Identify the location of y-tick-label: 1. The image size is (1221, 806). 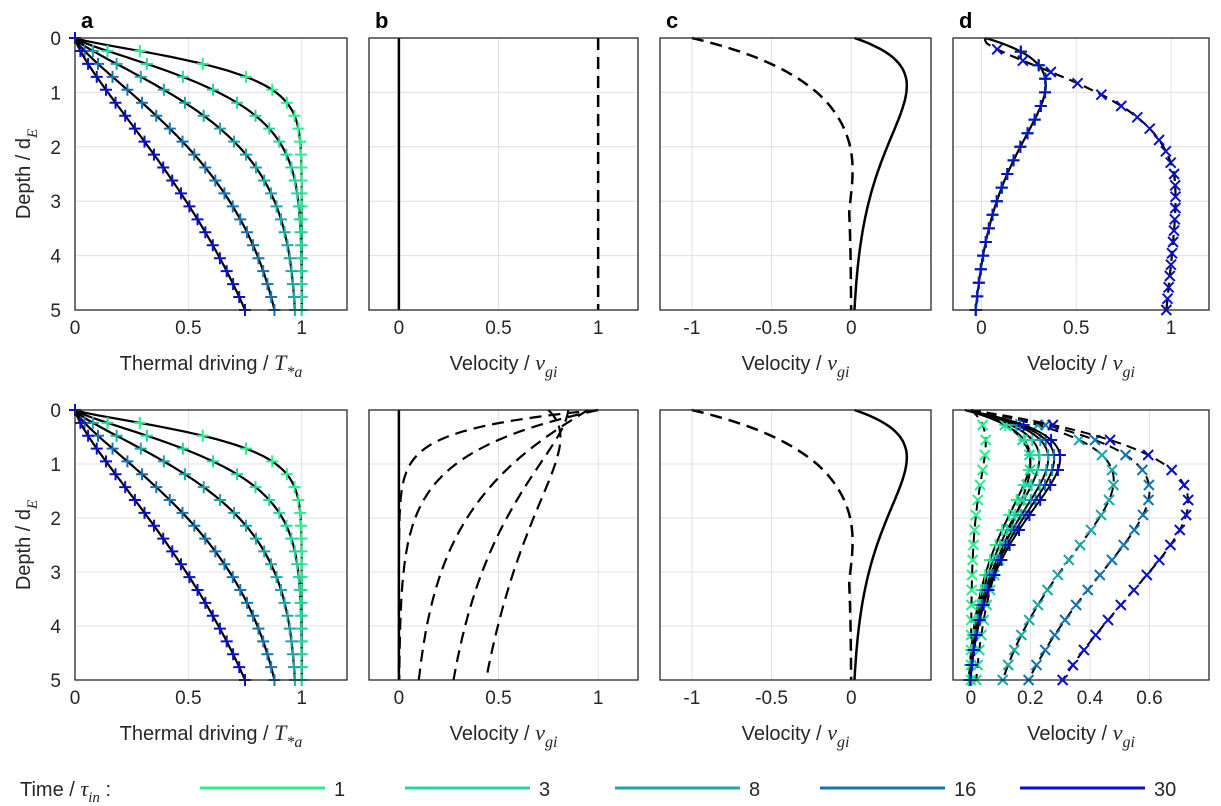
(55, 465).